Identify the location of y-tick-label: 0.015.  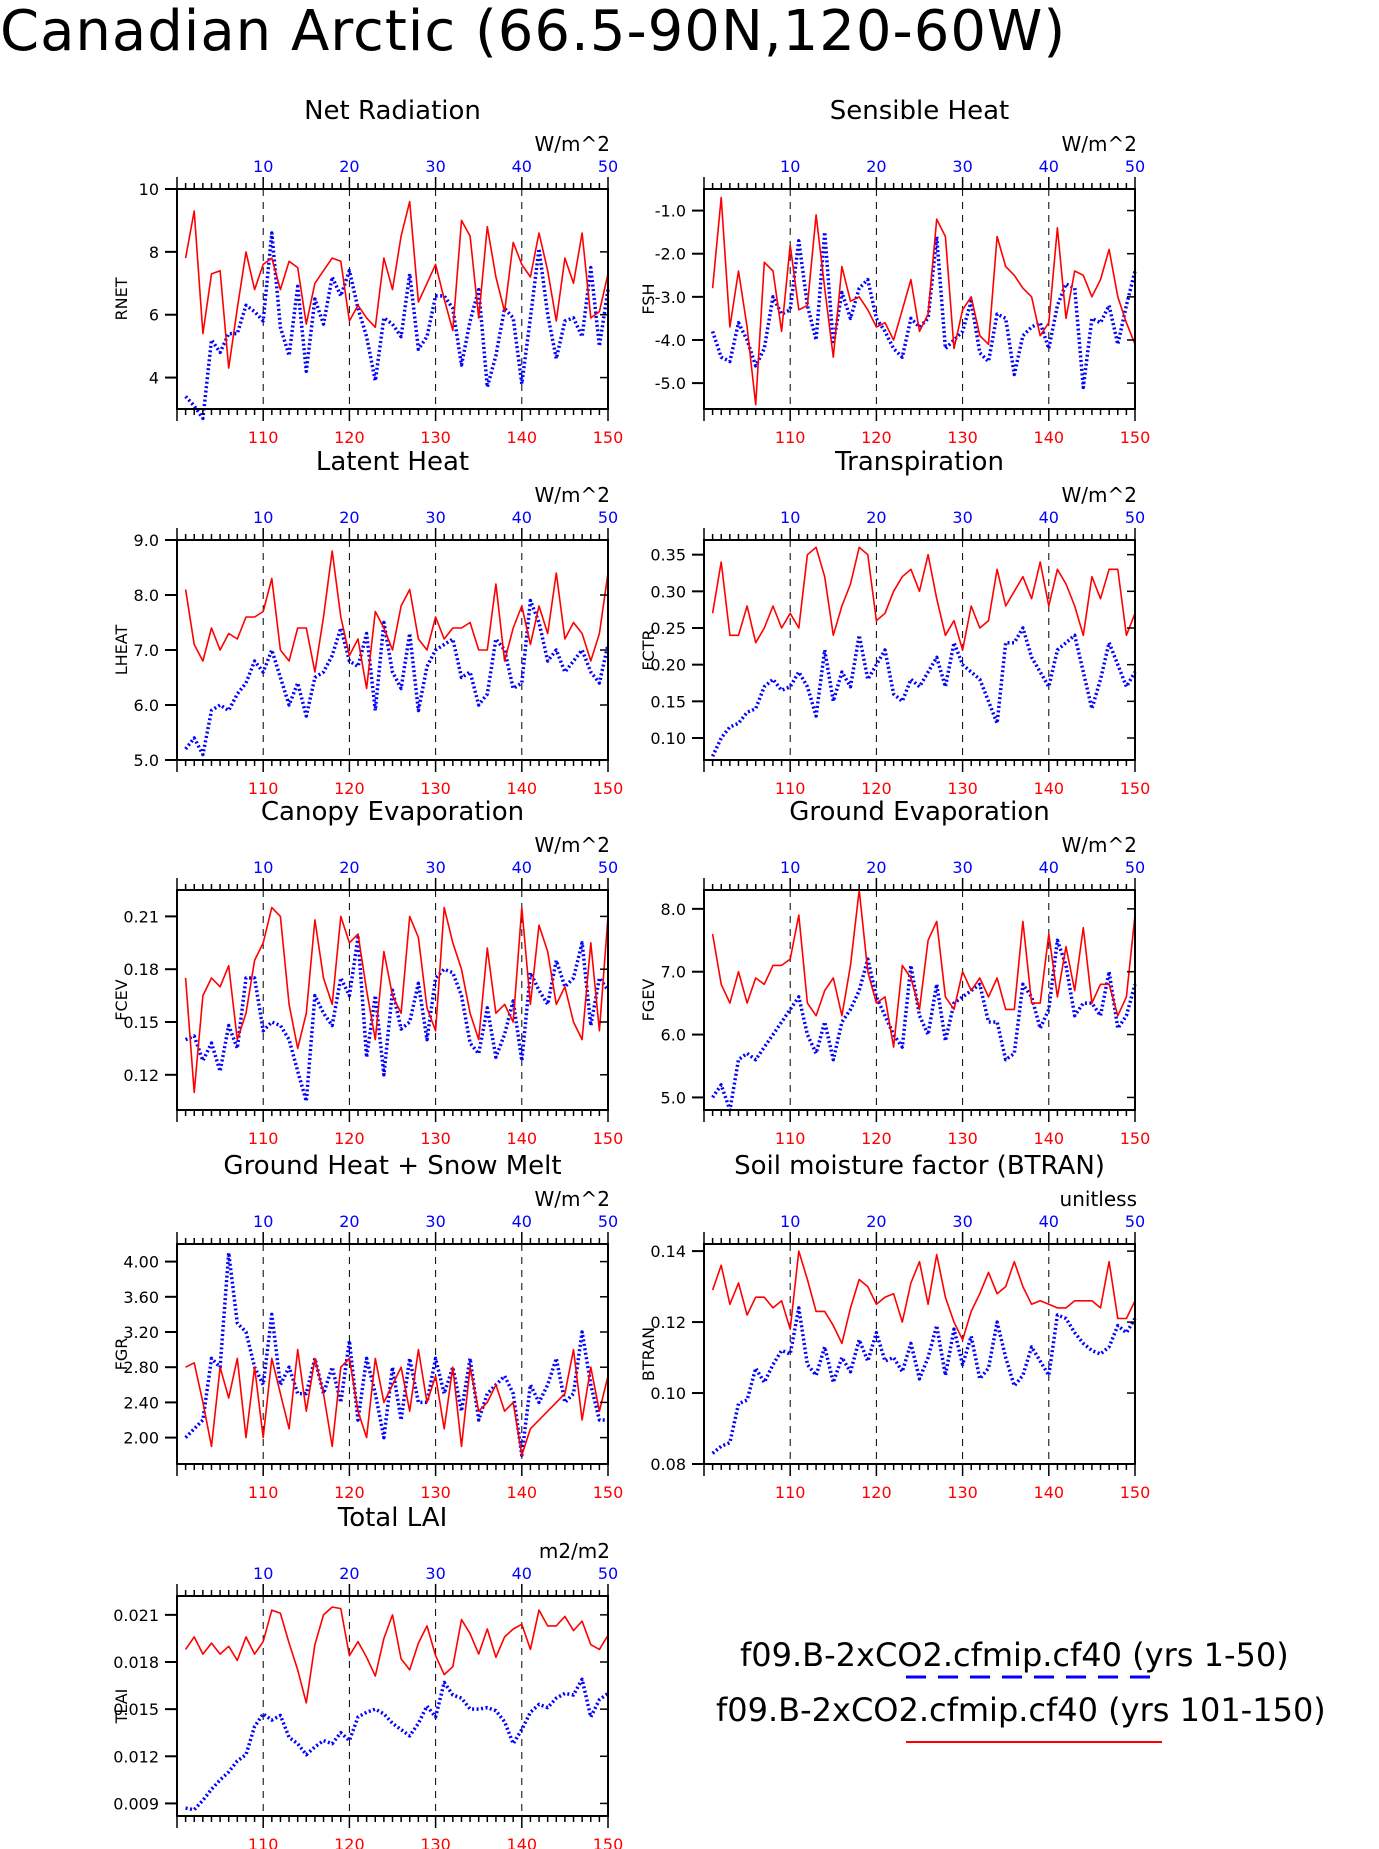
(136, 1709).